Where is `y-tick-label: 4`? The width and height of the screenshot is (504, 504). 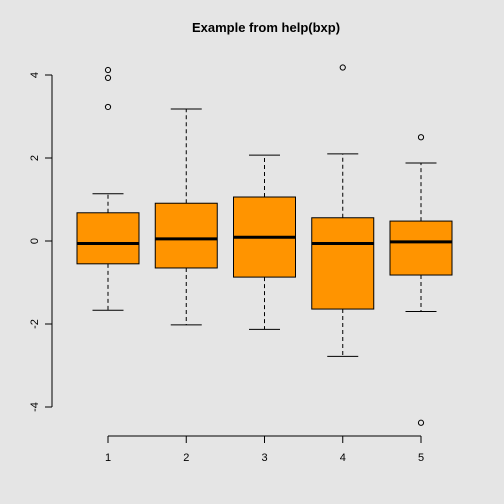
y-tick-label: 4 is located at coordinates (35, 75).